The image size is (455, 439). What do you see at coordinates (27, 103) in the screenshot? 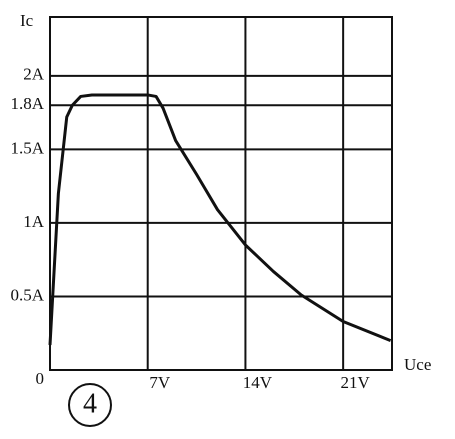
I see `y-tick-label: 1.8A` at bounding box center [27, 103].